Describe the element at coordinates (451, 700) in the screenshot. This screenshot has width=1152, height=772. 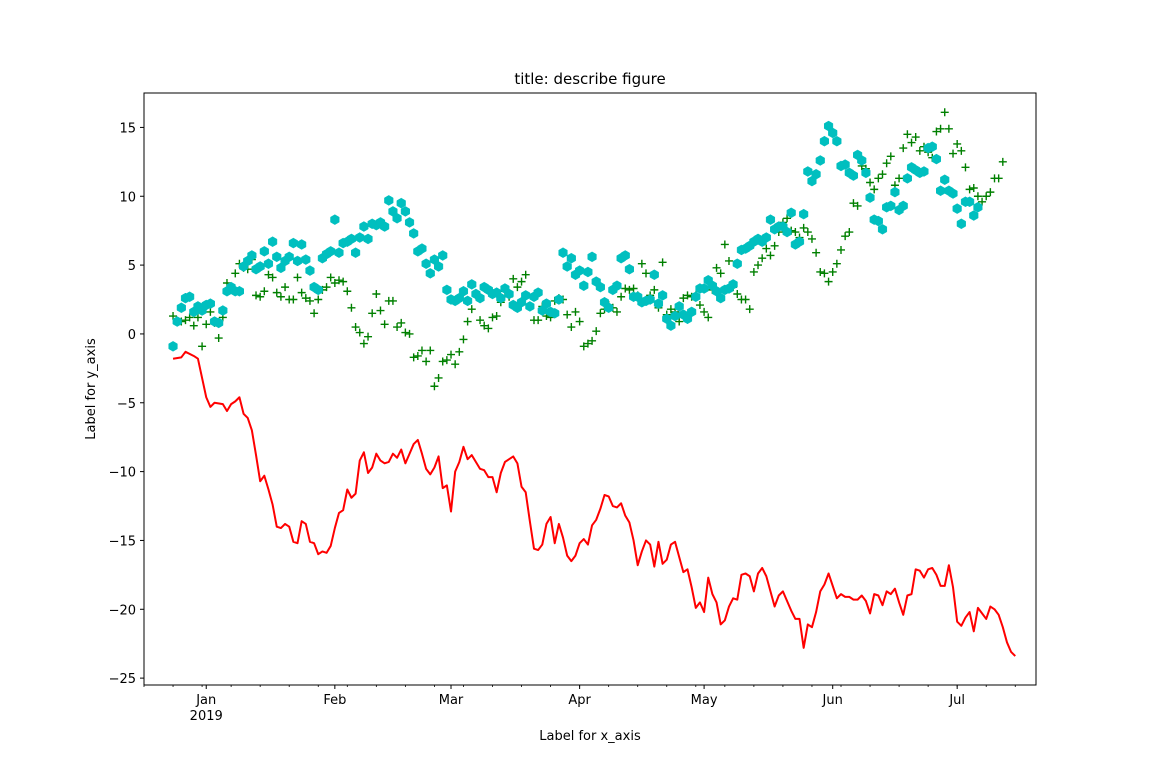
I see `x-tick-label: Mar` at that location.